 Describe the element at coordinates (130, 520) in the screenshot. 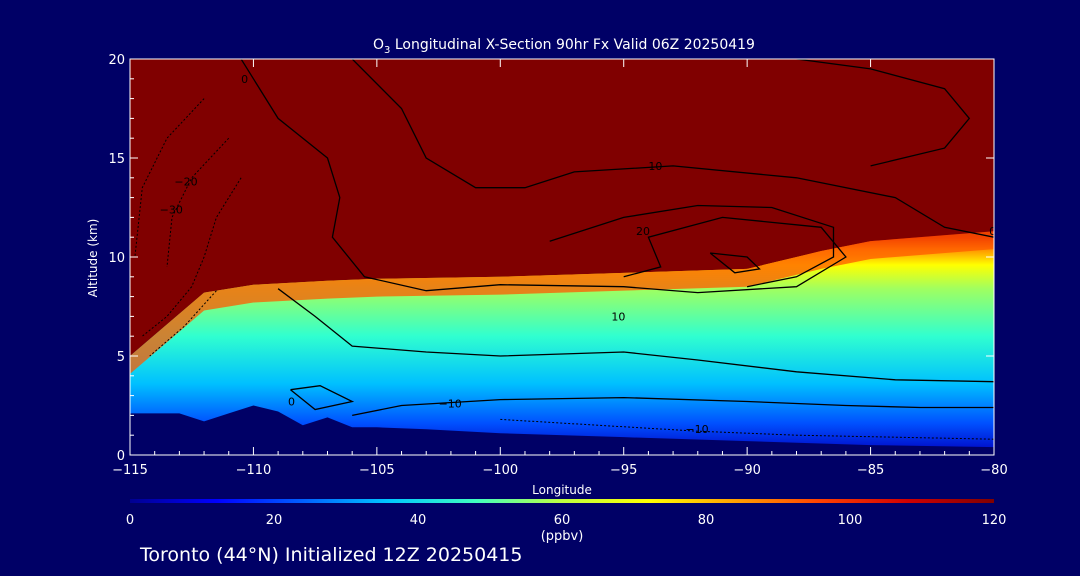

I see `colorbar-tick-label: 0` at that location.